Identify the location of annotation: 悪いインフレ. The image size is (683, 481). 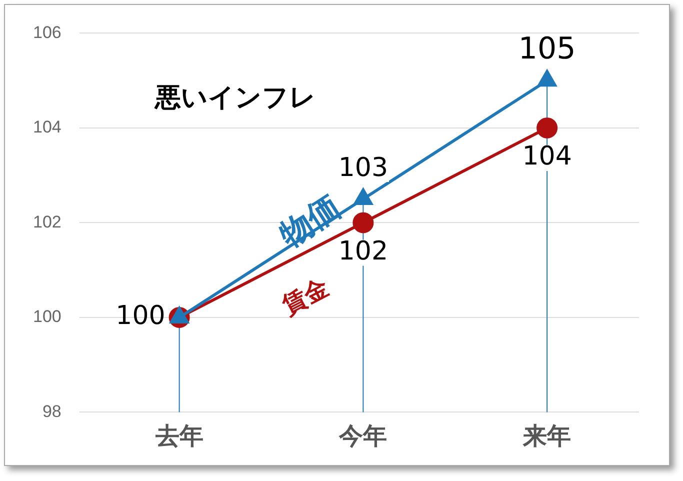
(235, 98).